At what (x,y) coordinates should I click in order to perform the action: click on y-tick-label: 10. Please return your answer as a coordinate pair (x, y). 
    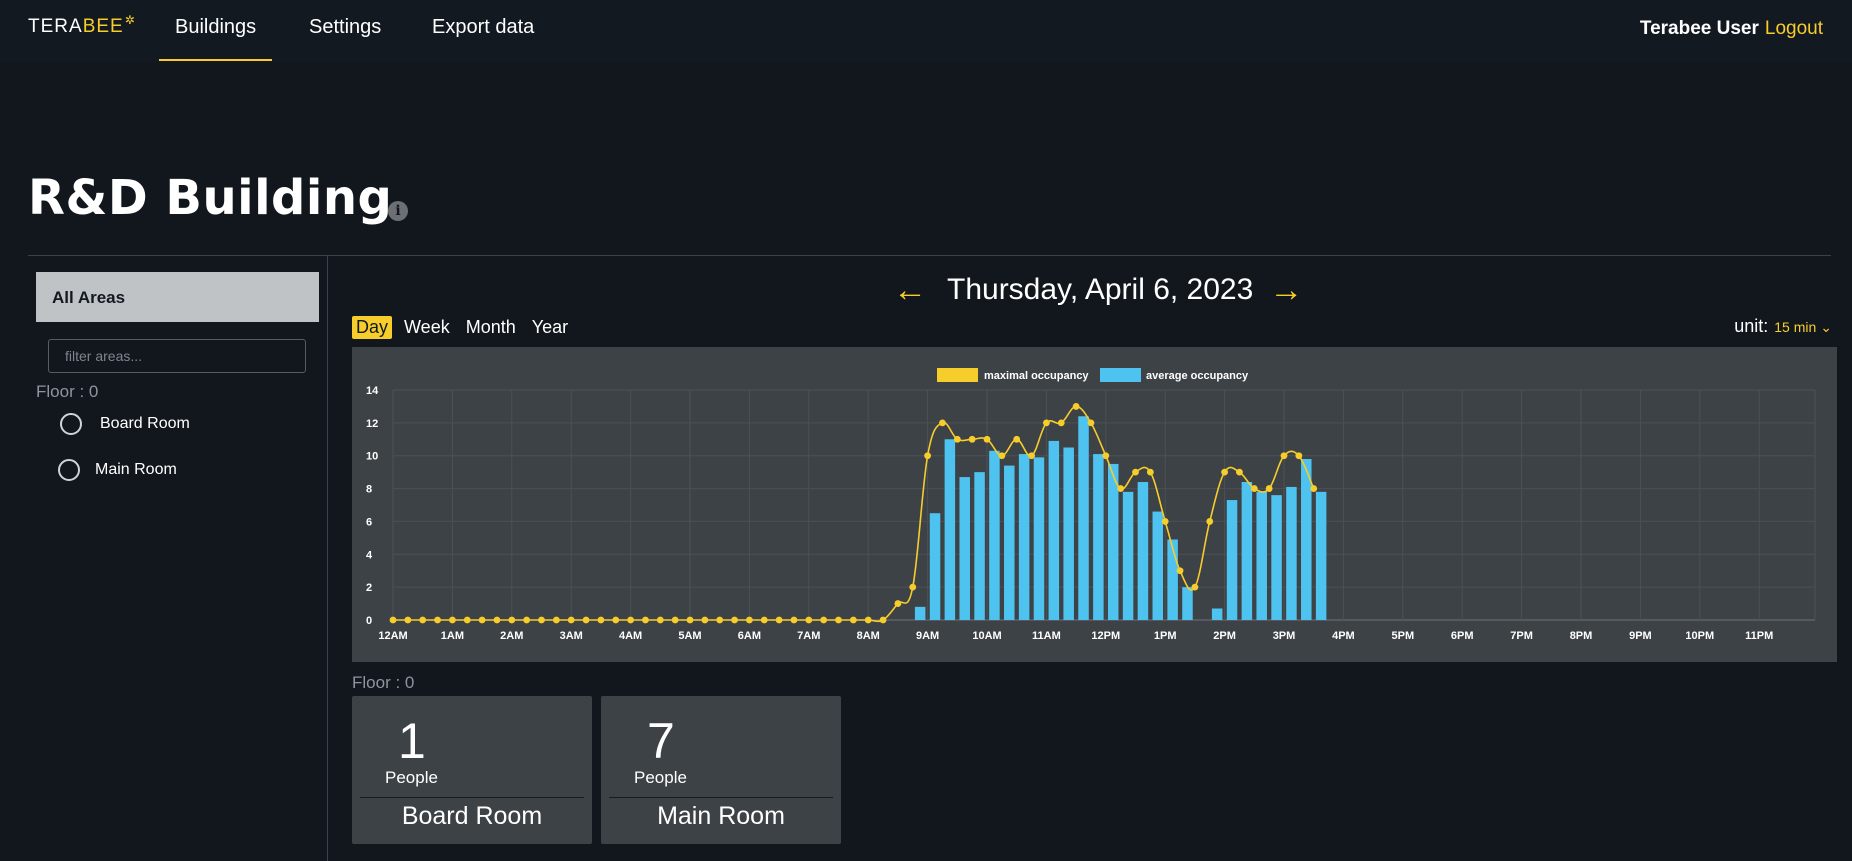
    Looking at the image, I should click on (372, 457).